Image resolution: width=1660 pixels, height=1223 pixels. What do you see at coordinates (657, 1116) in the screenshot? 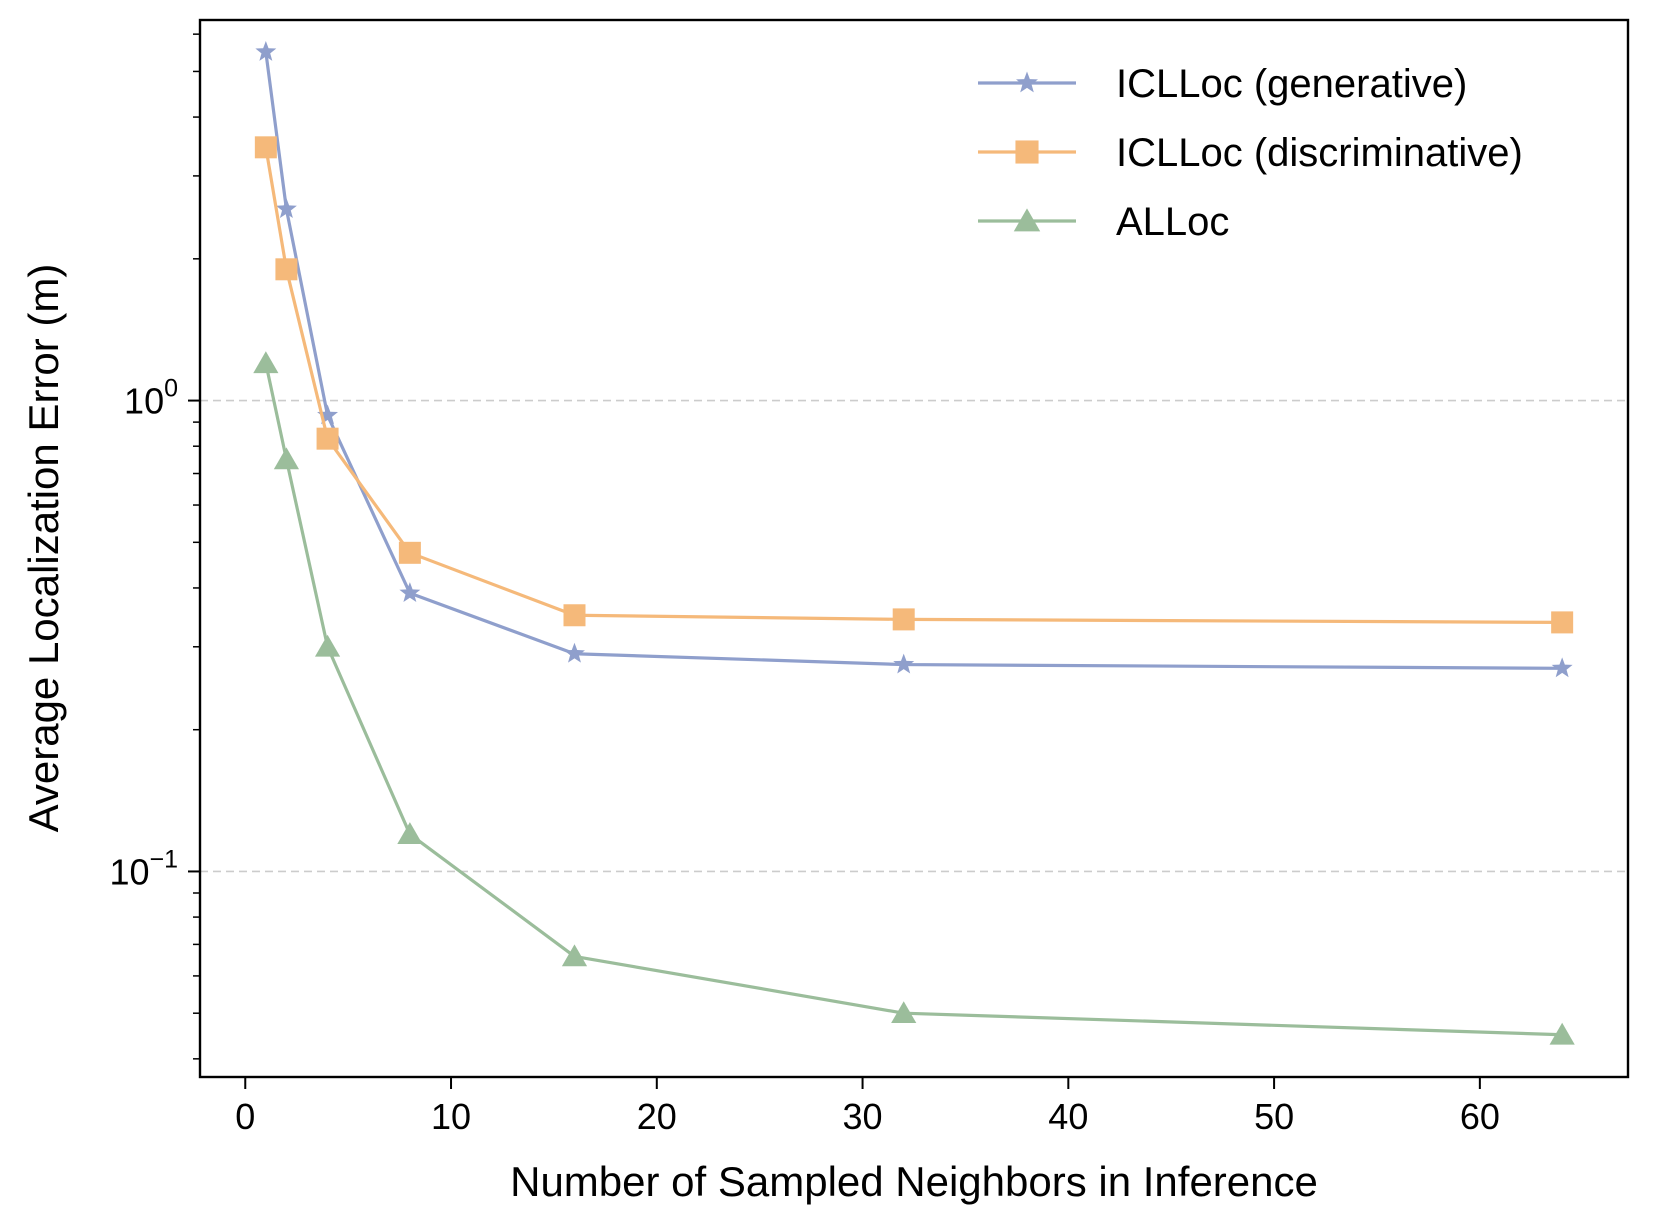
I see `x-tick-label: 20` at bounding box center [657, 1116].